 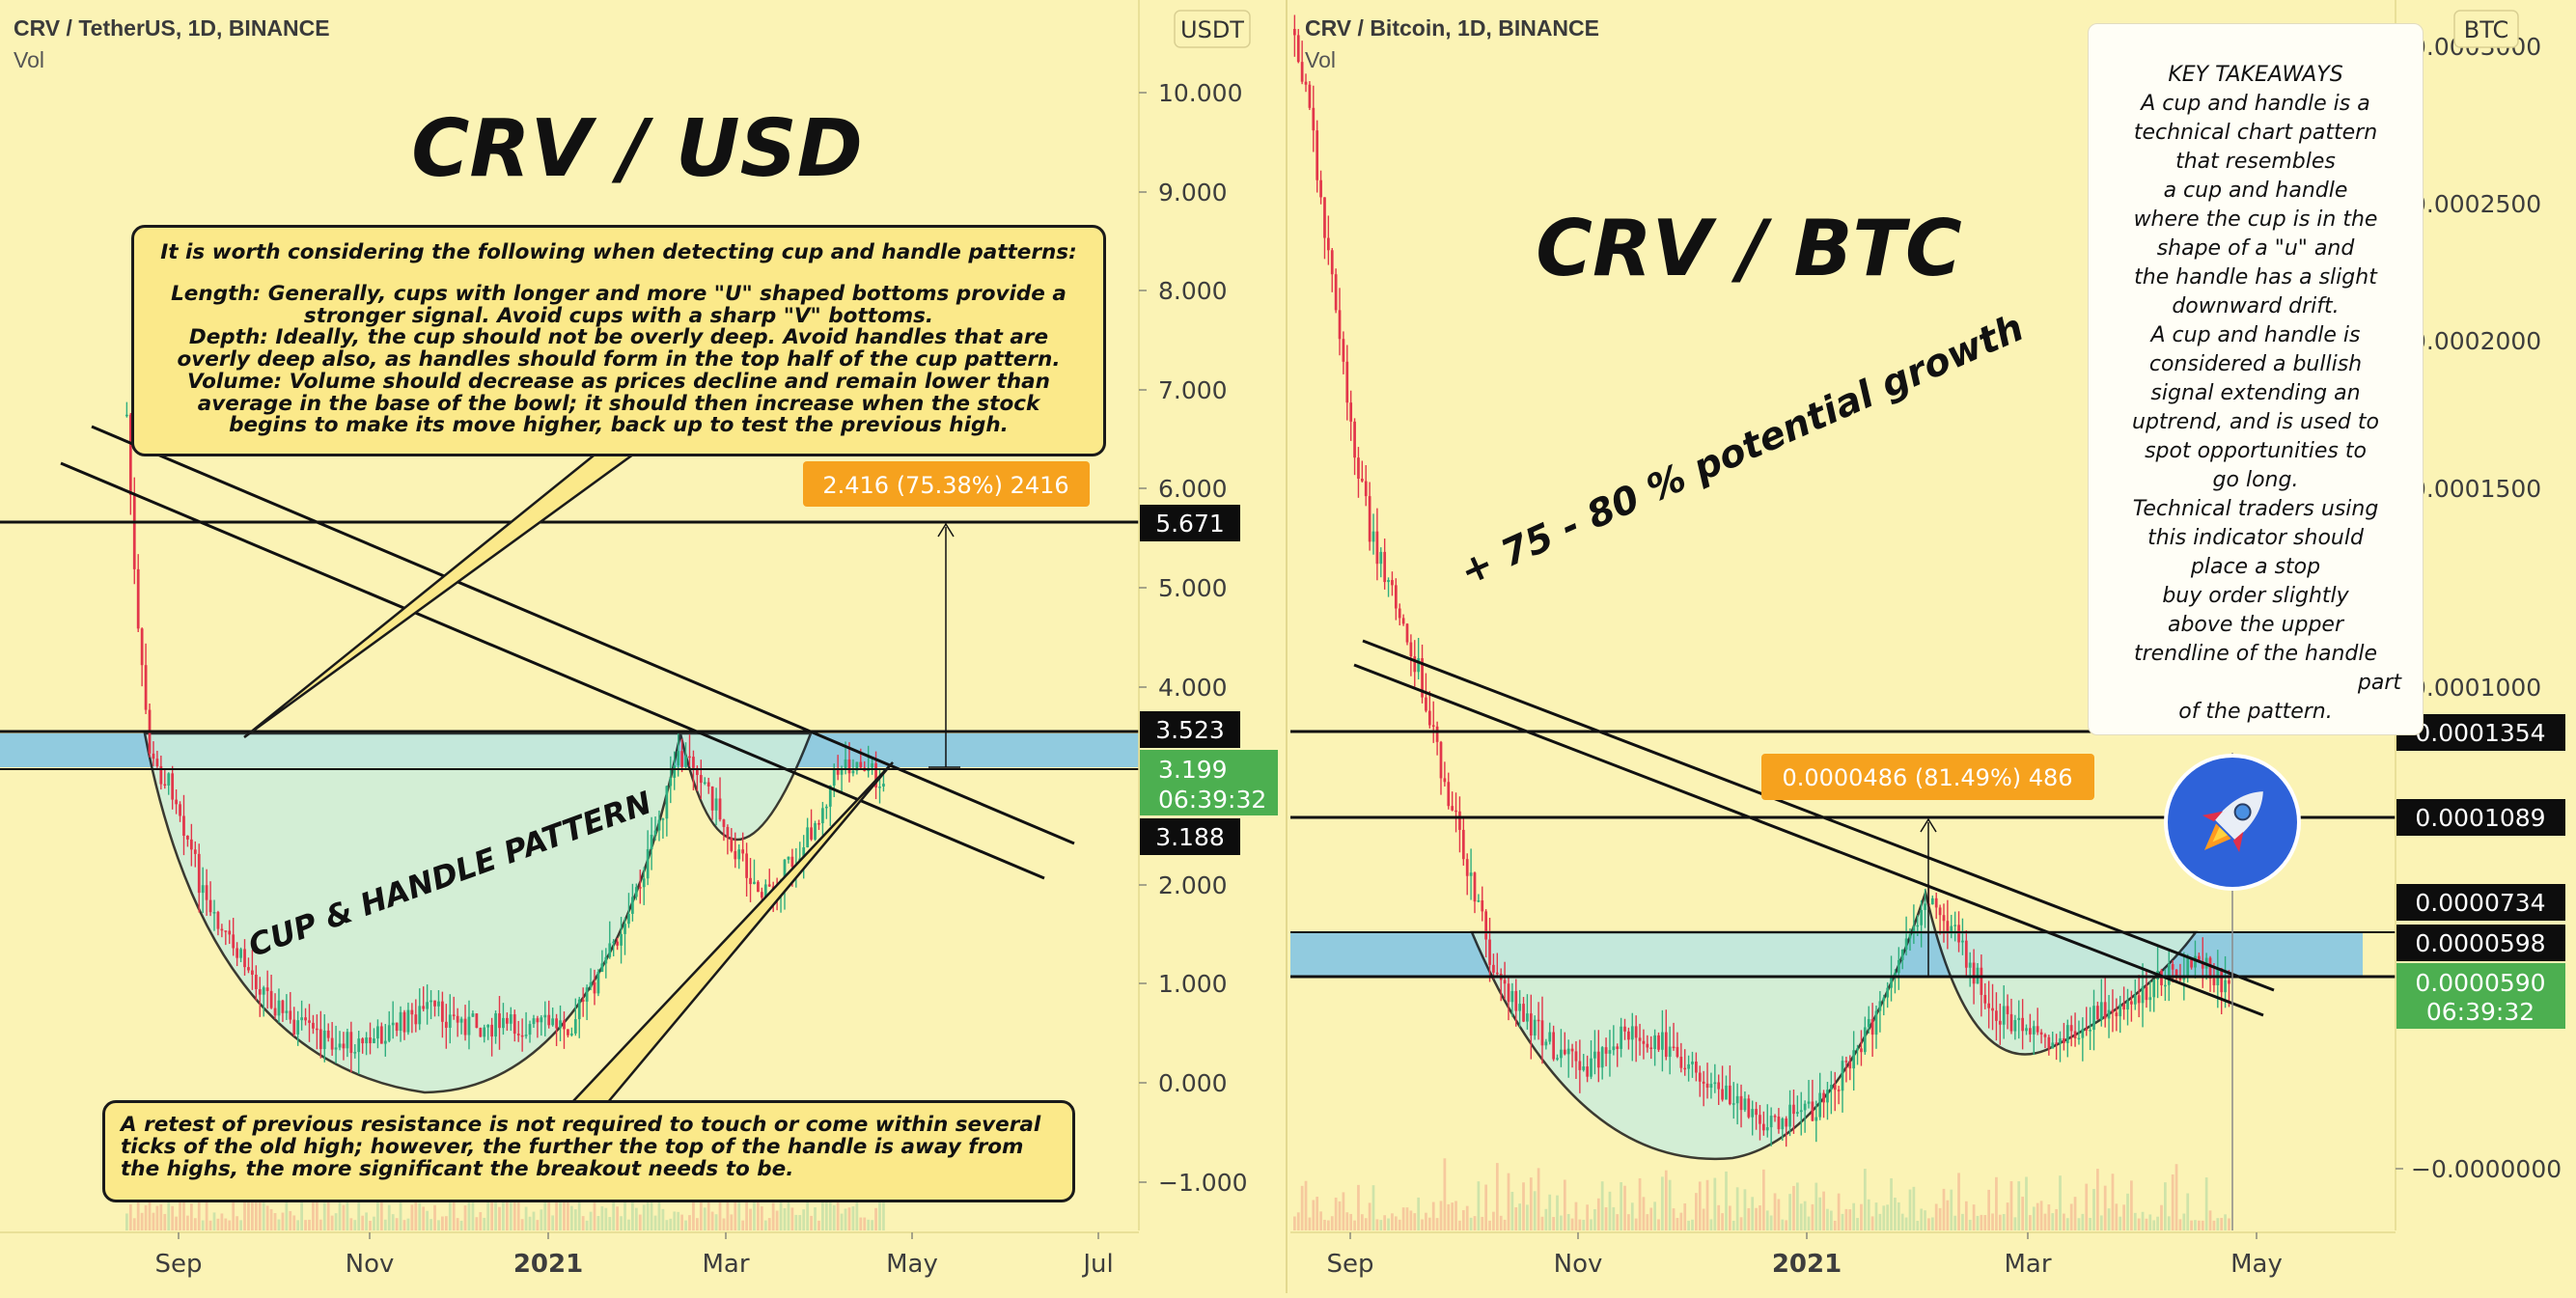 I want to click on left-currency-badge, so click(x=1212, y=29).